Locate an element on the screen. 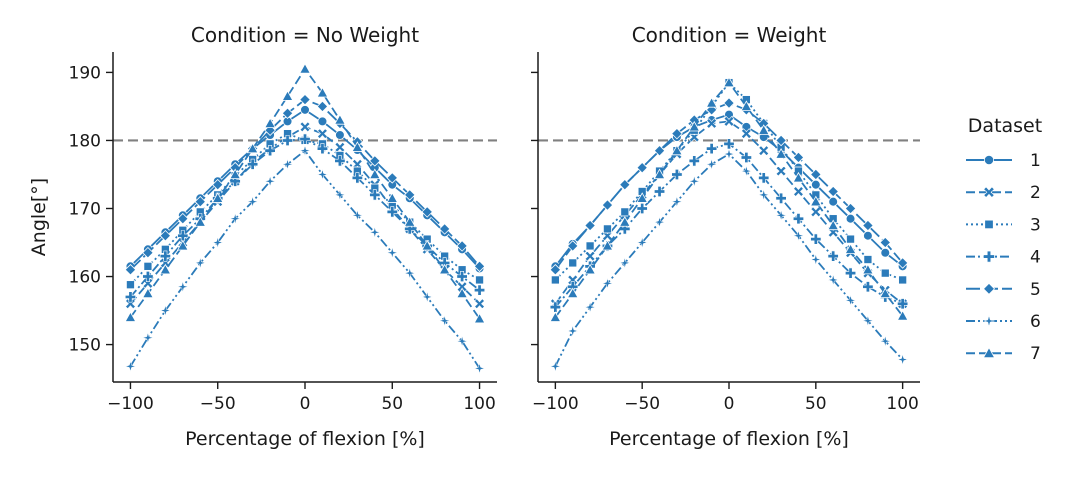 This screenshot has height=480, width=1072. y-tick-label: 170 is located at coordinates (85, 209).